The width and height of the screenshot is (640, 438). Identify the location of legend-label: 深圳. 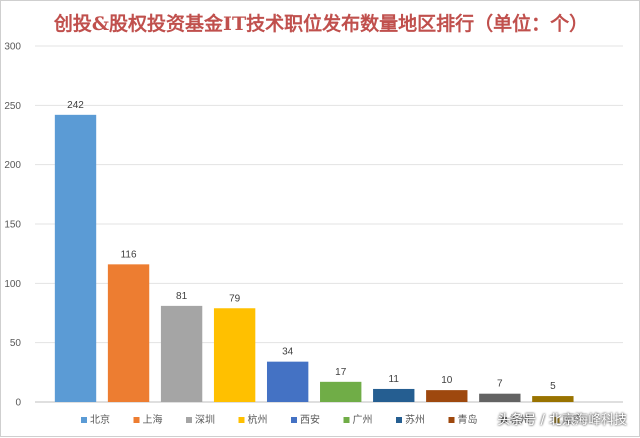
(205, 420).